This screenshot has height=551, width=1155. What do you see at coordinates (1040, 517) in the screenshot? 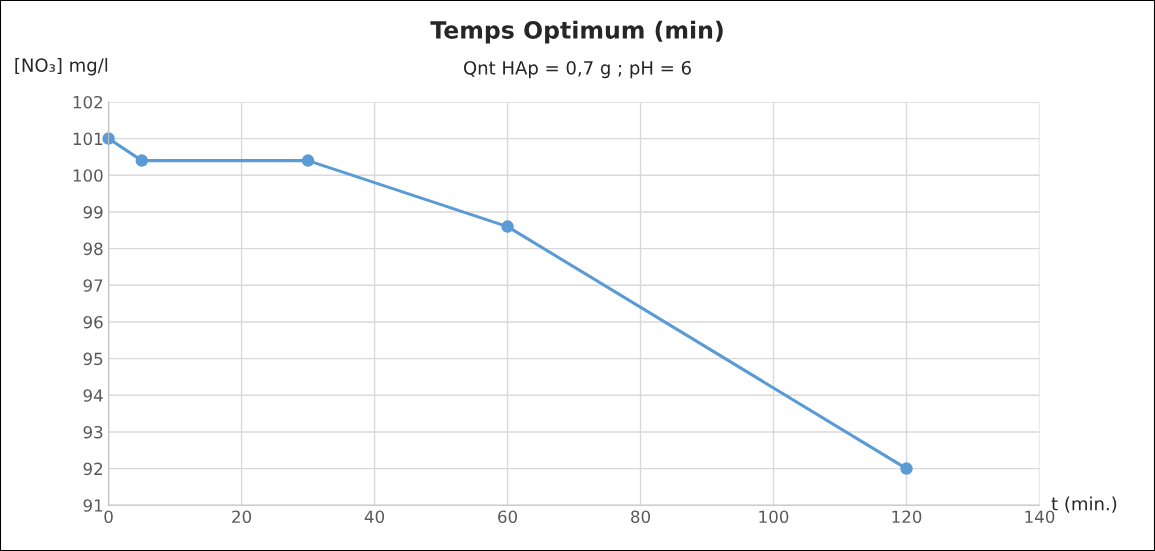
I see `x-tick-label: 140` at bounding box center [1040, 517].